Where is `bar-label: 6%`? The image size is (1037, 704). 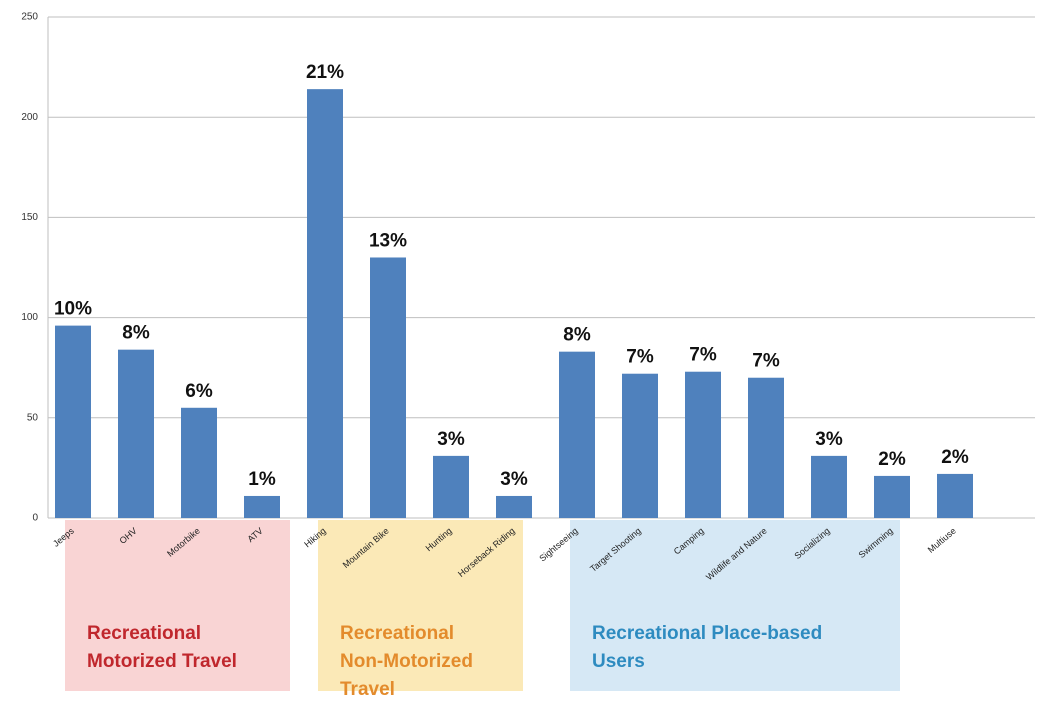
bar-label: 6% is located at coordinates (199, 391).